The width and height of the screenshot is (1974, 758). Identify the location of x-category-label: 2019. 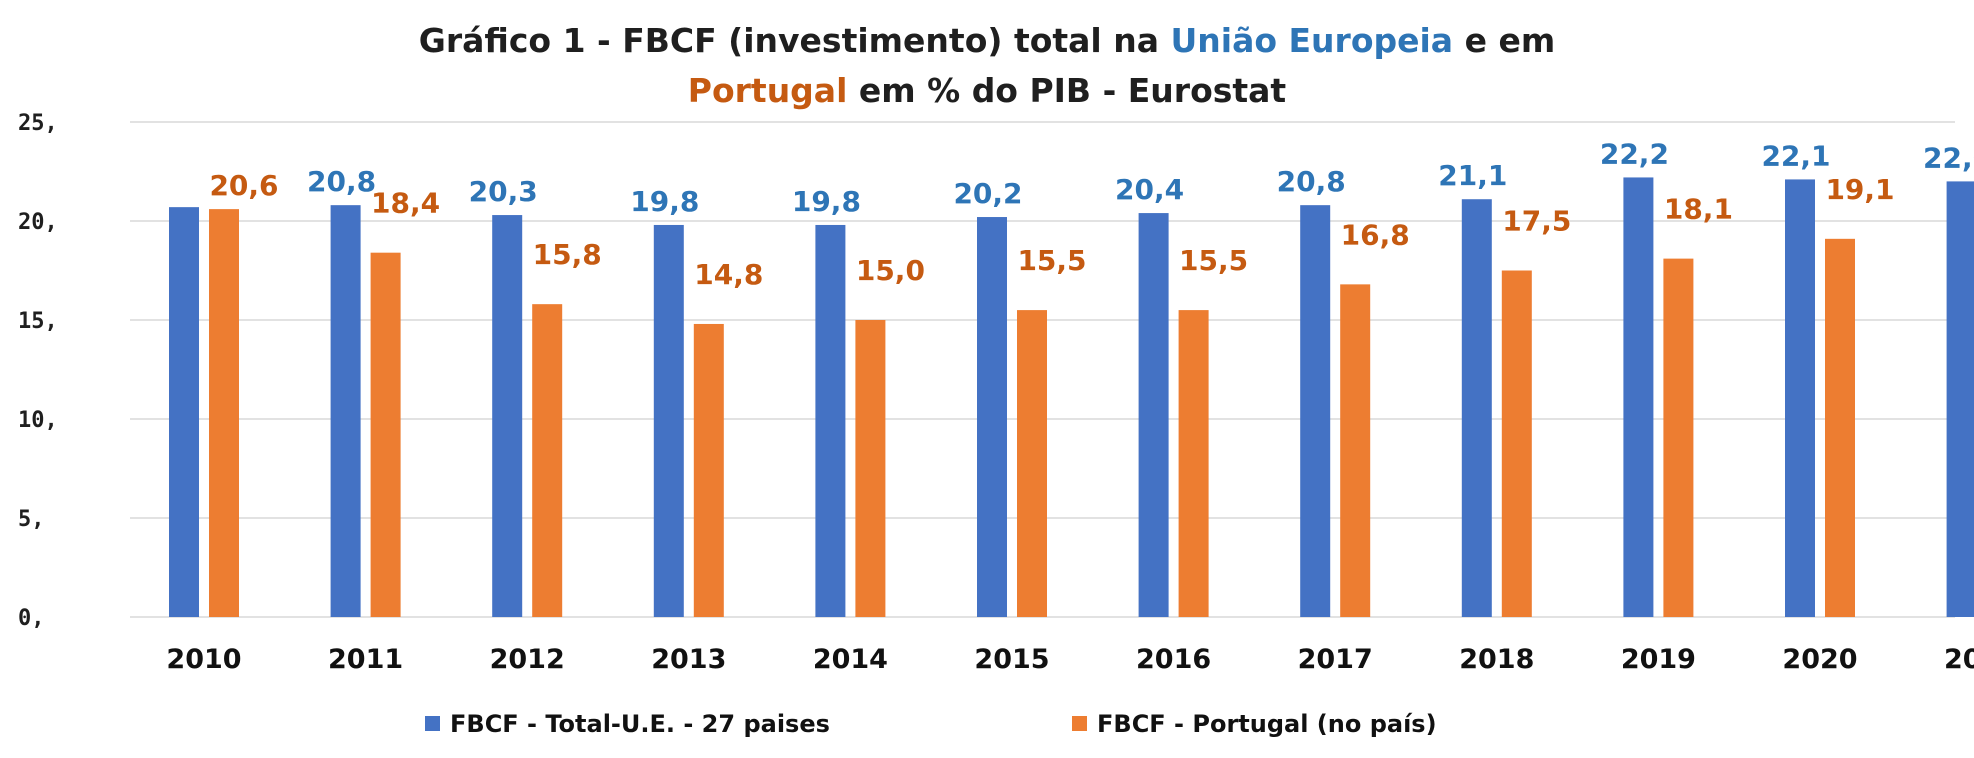
(1658, 659).